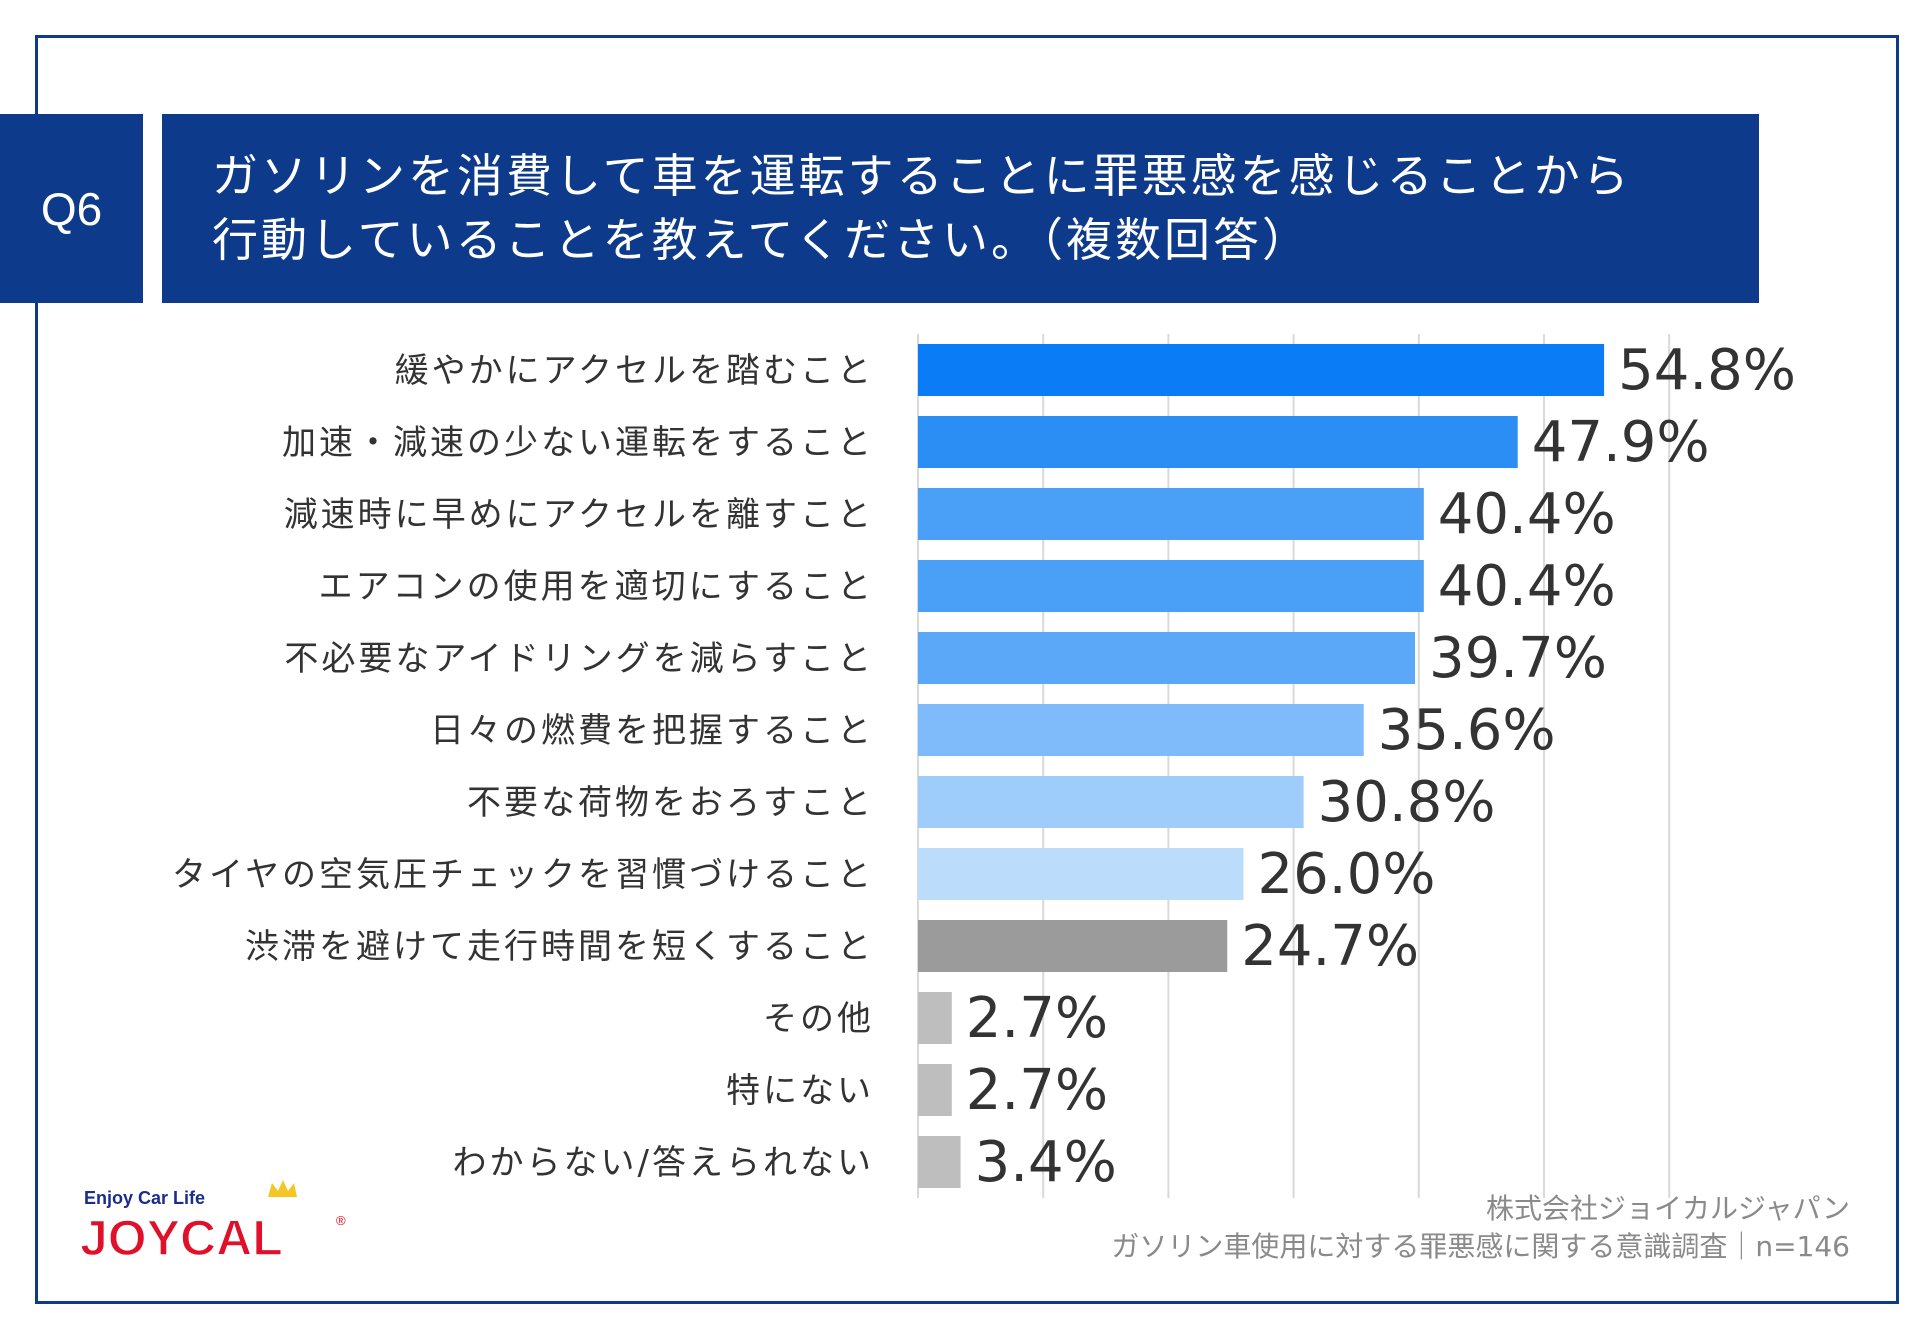 Image resolution: width=1920 pixels, height=1329 pixels. Describe the element at coordinates (663, 1163) in the screenshot. I see `category-label: わからない/答えられない` at that location.